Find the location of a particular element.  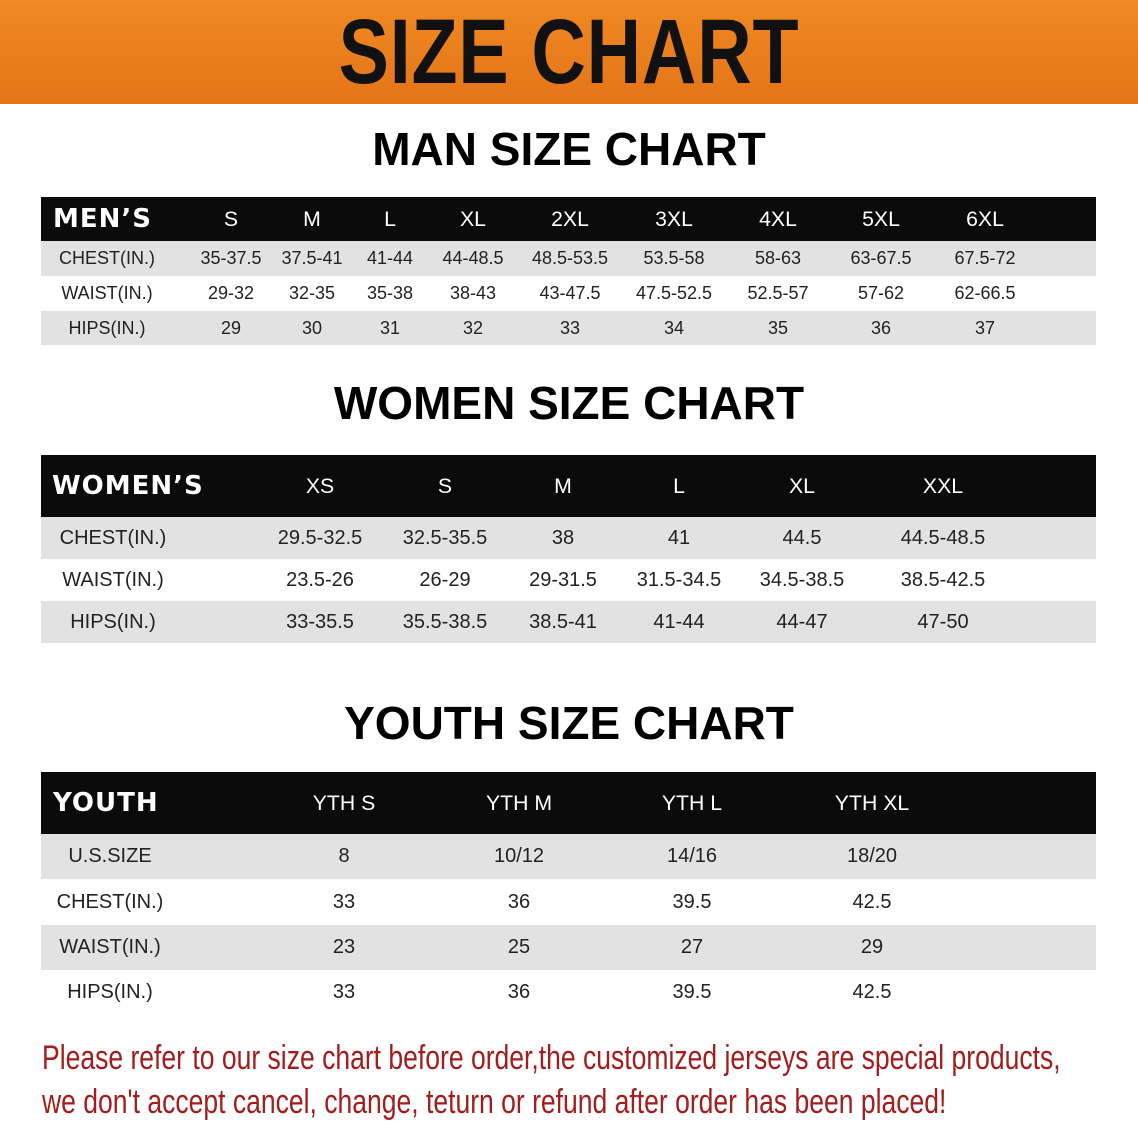

measurement-value: 30 is located at coordinates (312, 327).